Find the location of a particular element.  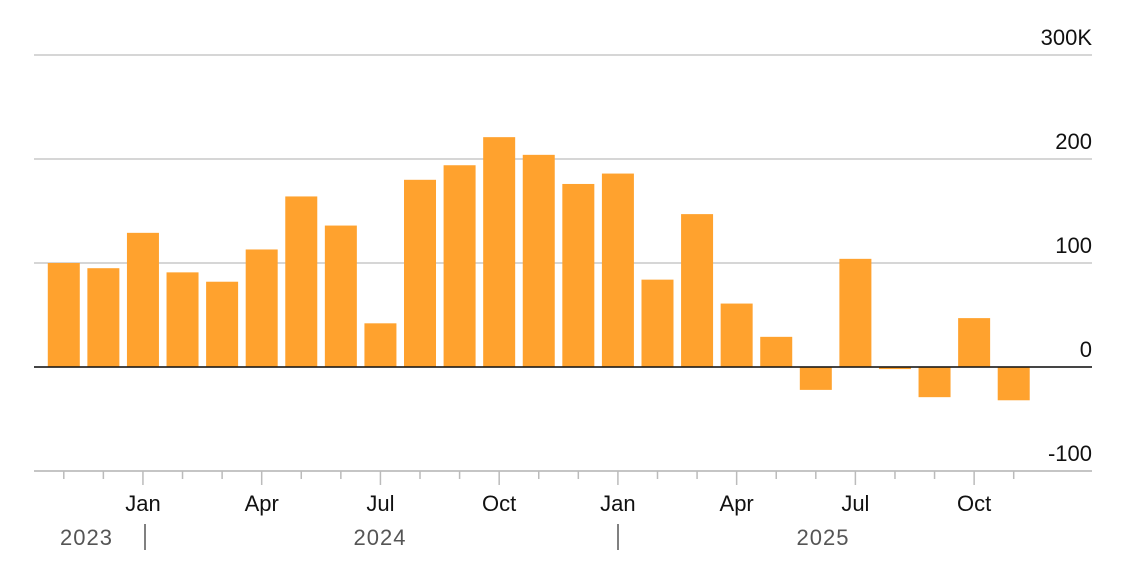

y-tick-label: 200 is located at coordinates (1073, 141).